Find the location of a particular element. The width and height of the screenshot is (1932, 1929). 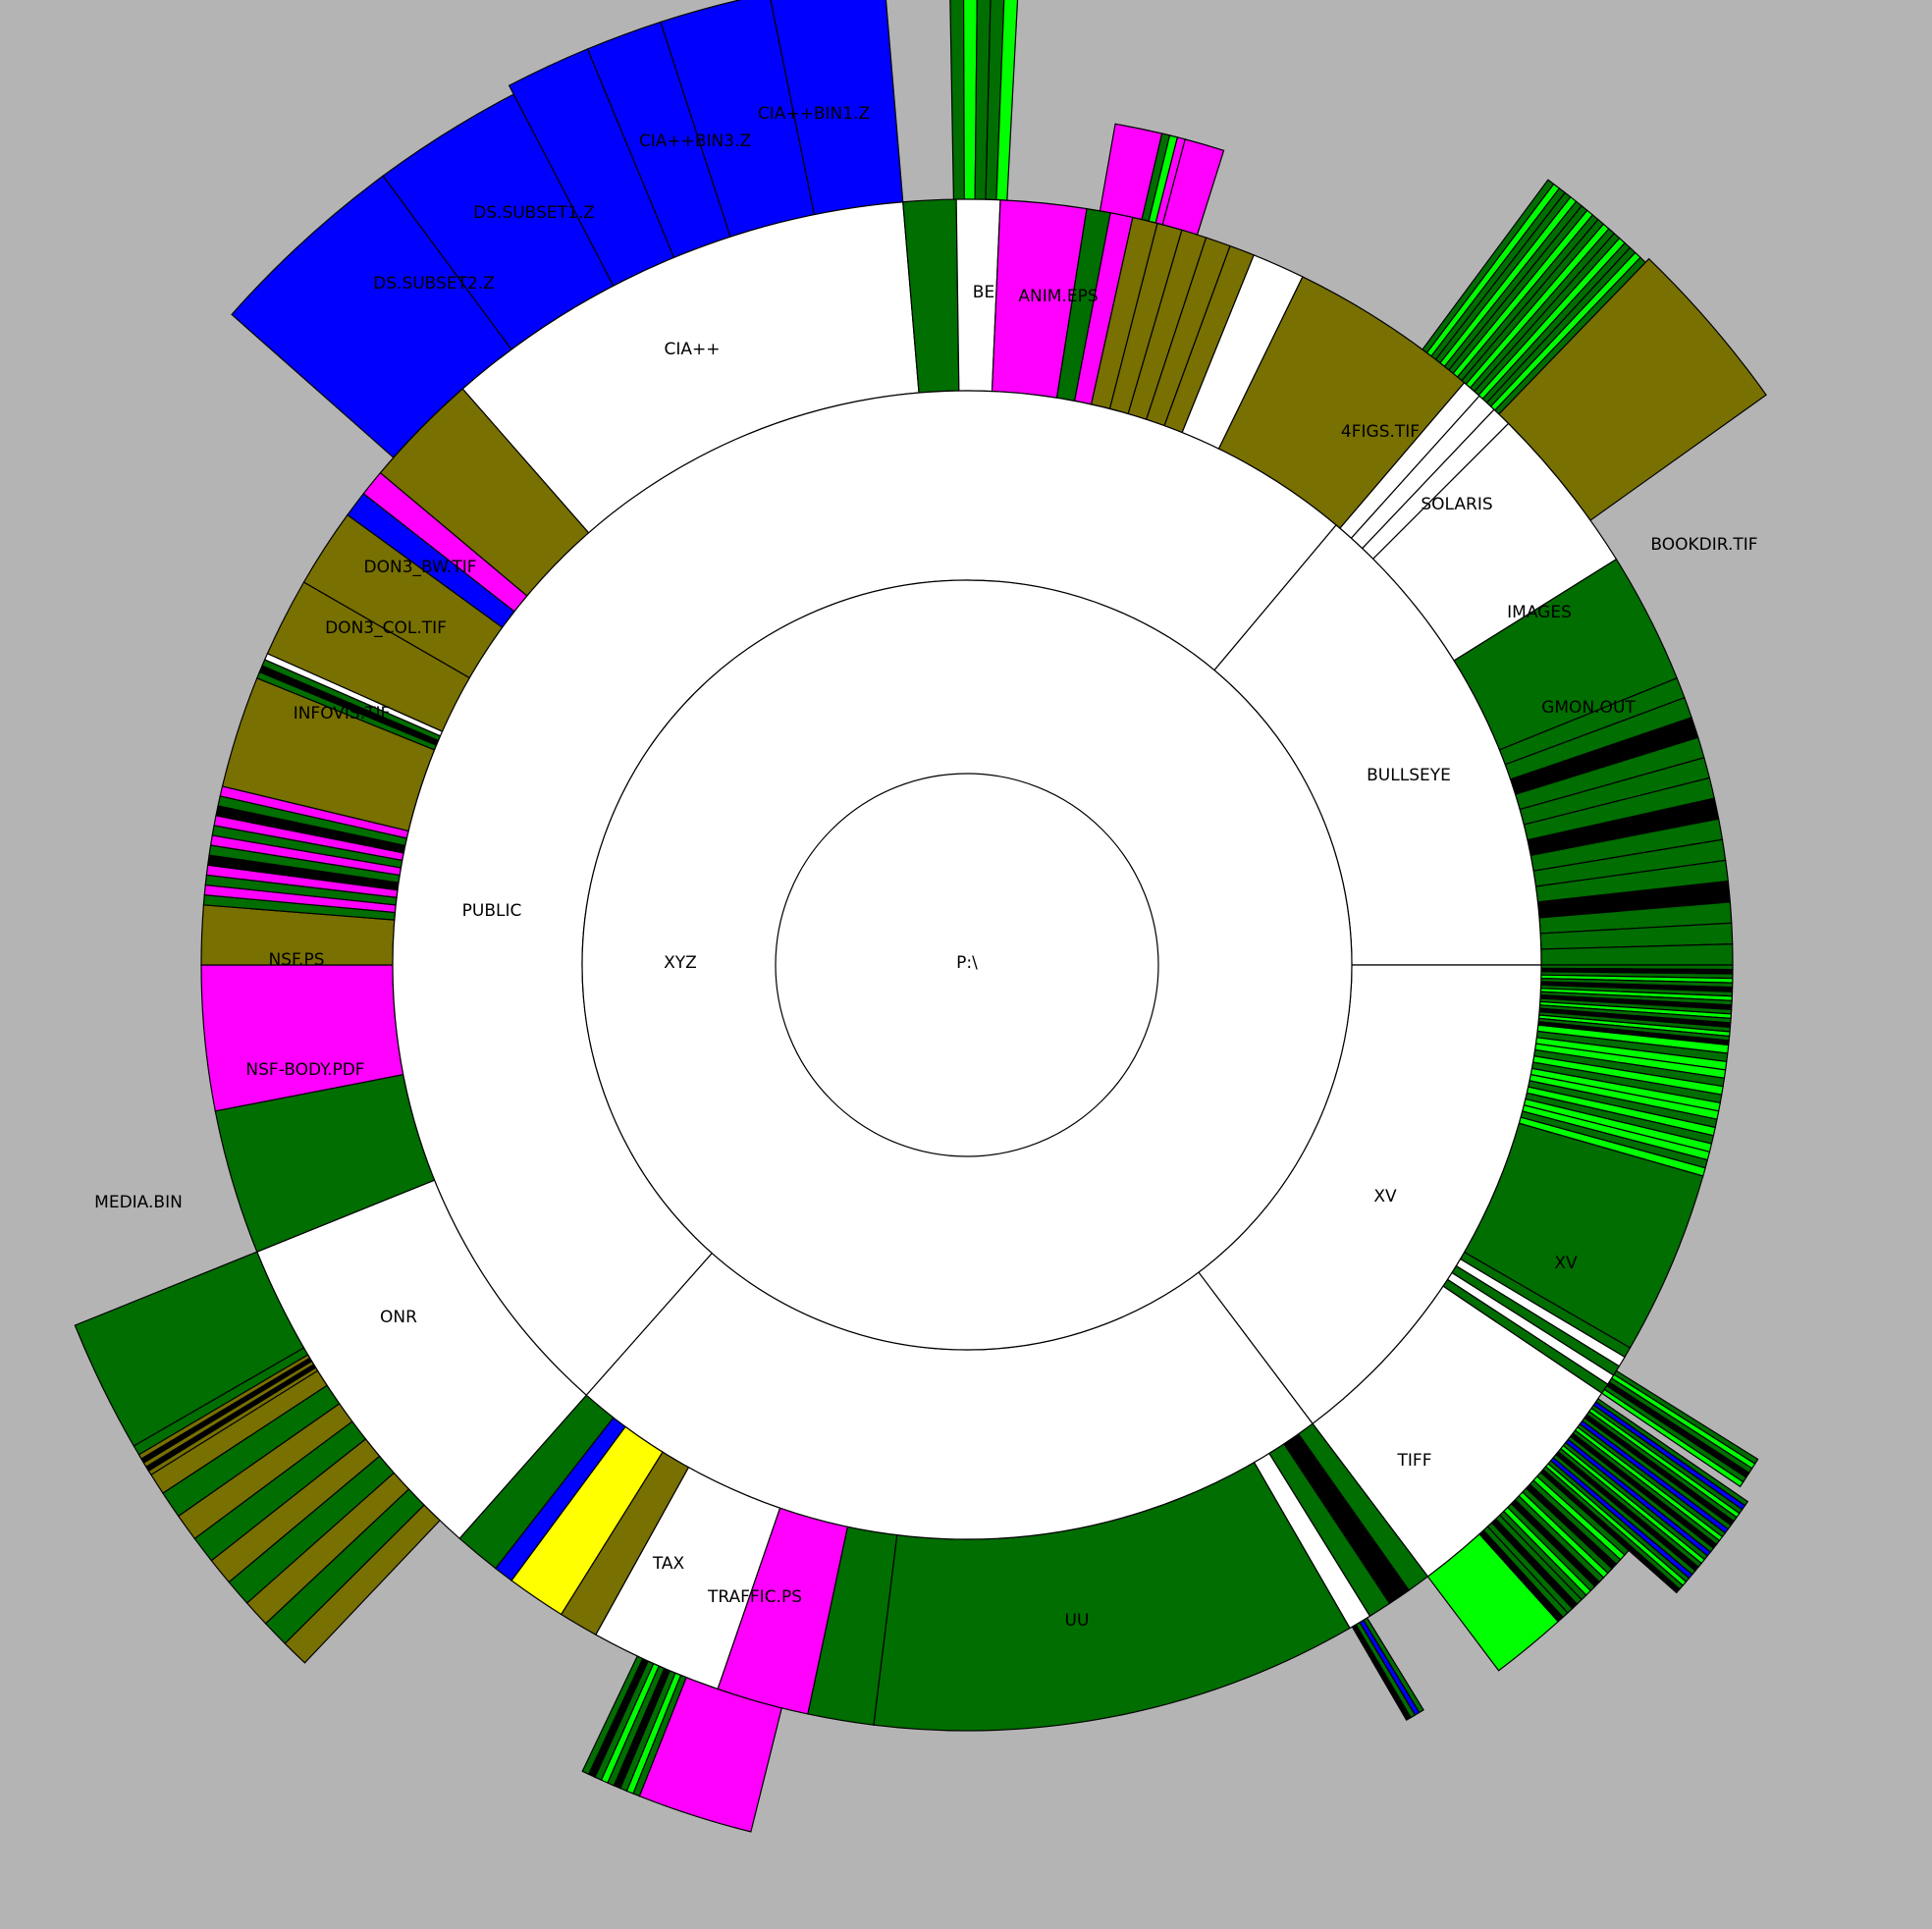

node-label-nsf-ps: NSF.PS is located at coordinates (296, 960).